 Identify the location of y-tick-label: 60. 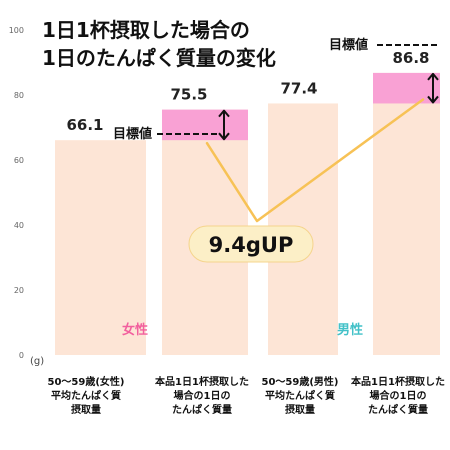
(19, 160).